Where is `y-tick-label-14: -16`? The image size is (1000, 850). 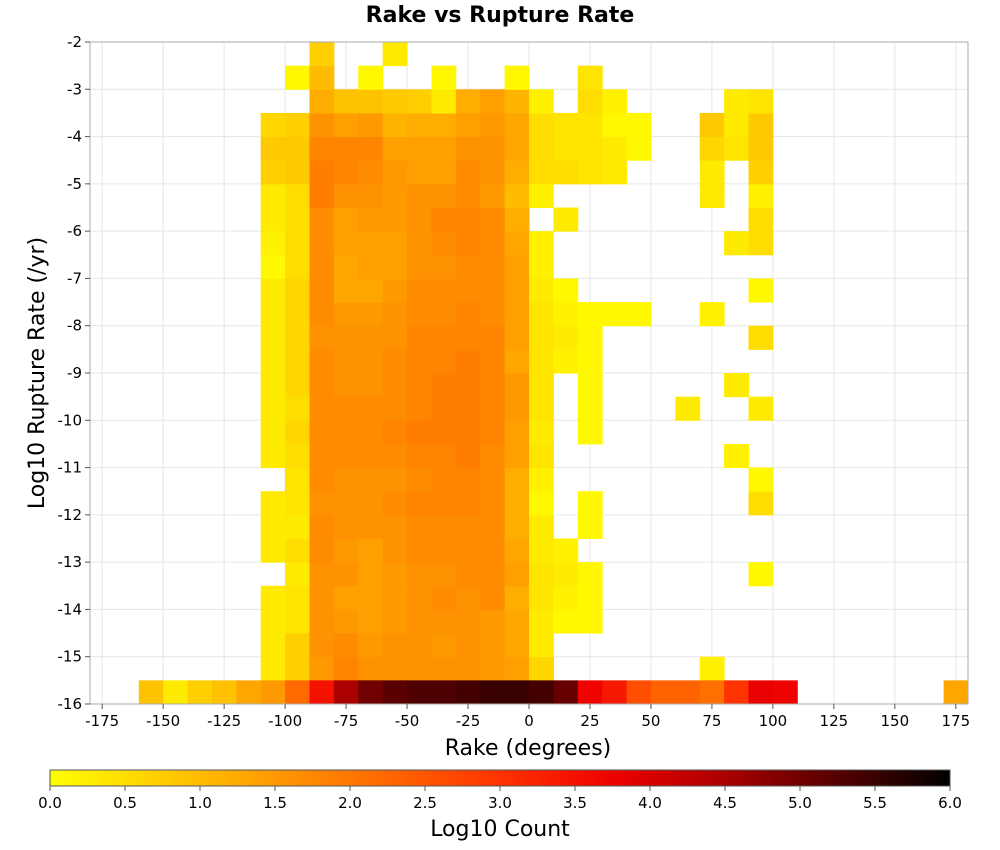 y-tick-label-14: -16 is located at coordinates (70, 704).